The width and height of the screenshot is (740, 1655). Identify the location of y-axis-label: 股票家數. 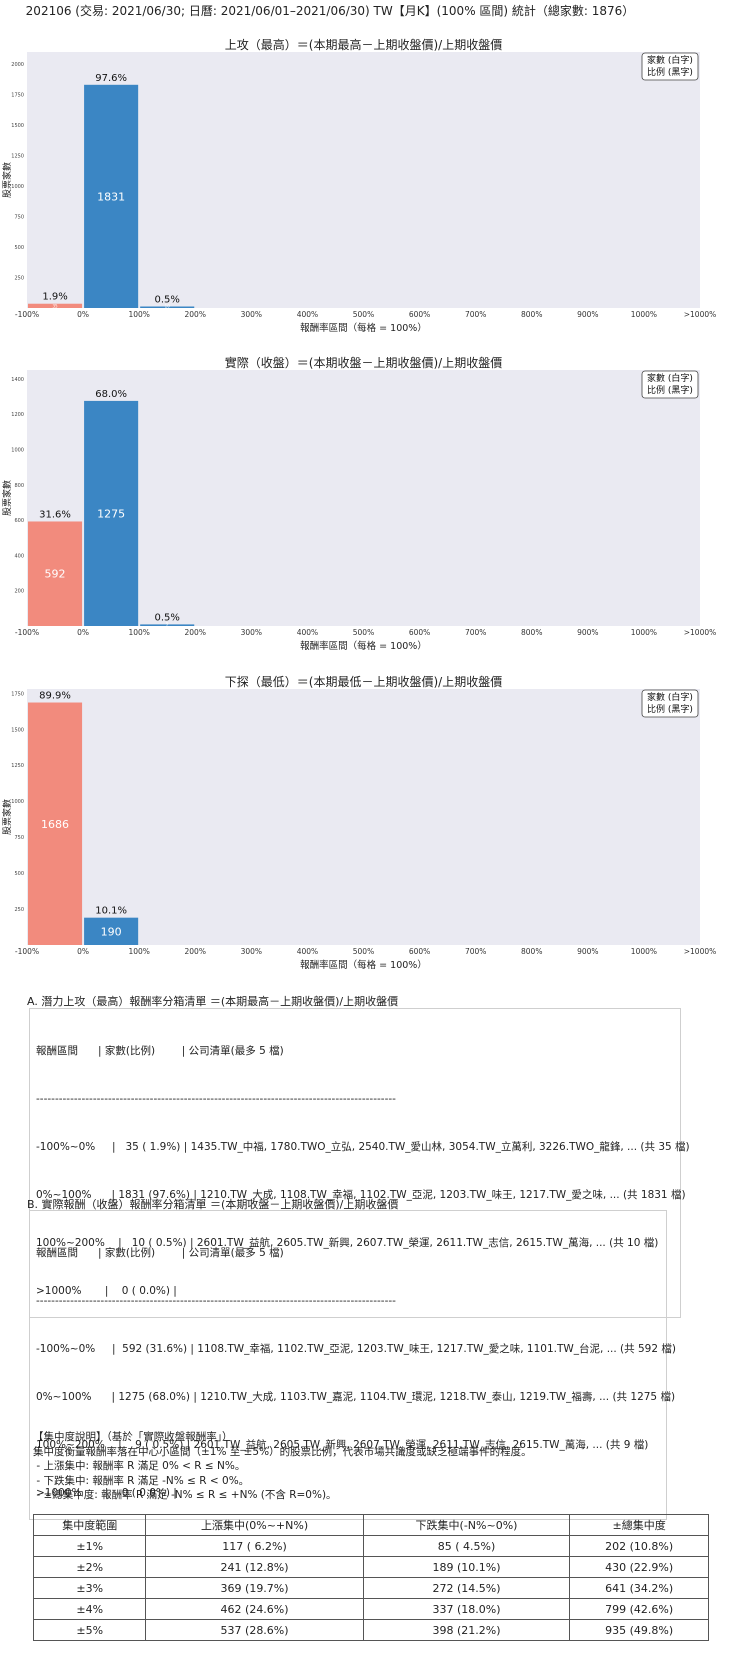
(7, 498).